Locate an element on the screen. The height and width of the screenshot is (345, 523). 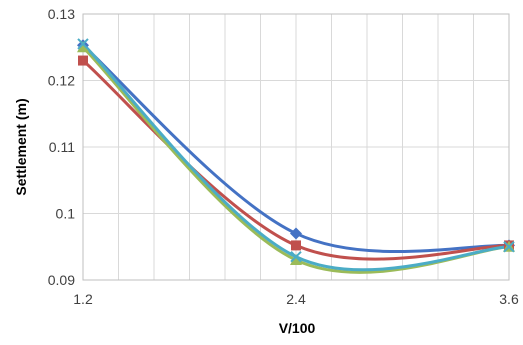
x-tick-label: 2.4 is located at coordinates (296, 299).